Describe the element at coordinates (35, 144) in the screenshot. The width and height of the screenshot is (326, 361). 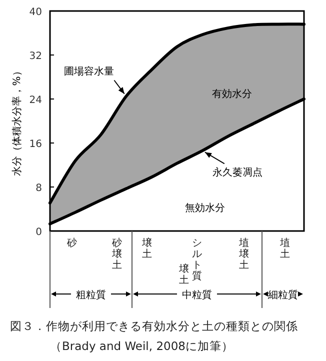
I see `y-tick-label: 16` at that location.